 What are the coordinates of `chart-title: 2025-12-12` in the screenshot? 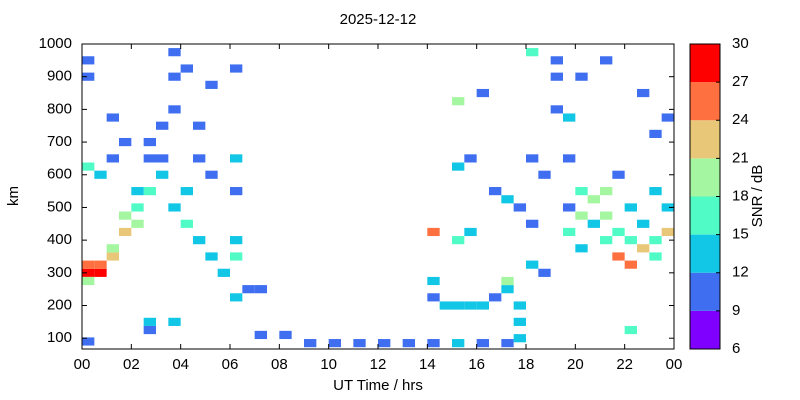 It's located at (378, 19).